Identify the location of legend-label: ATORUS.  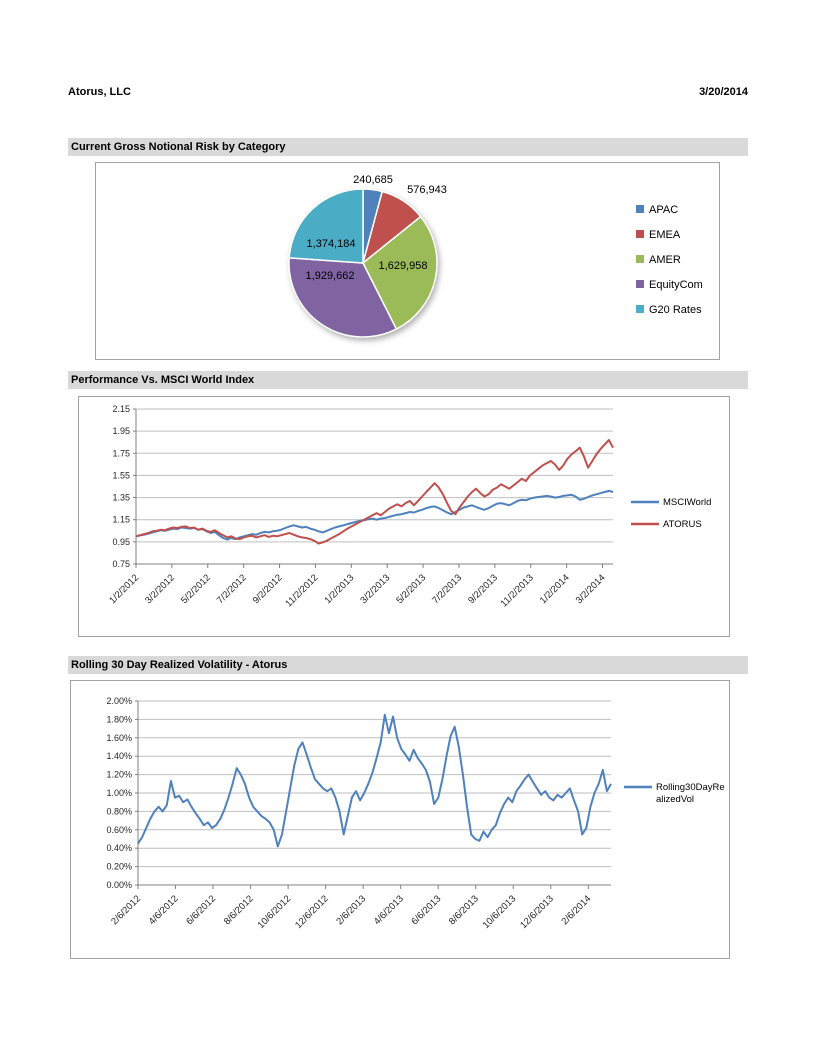
(682, 524).